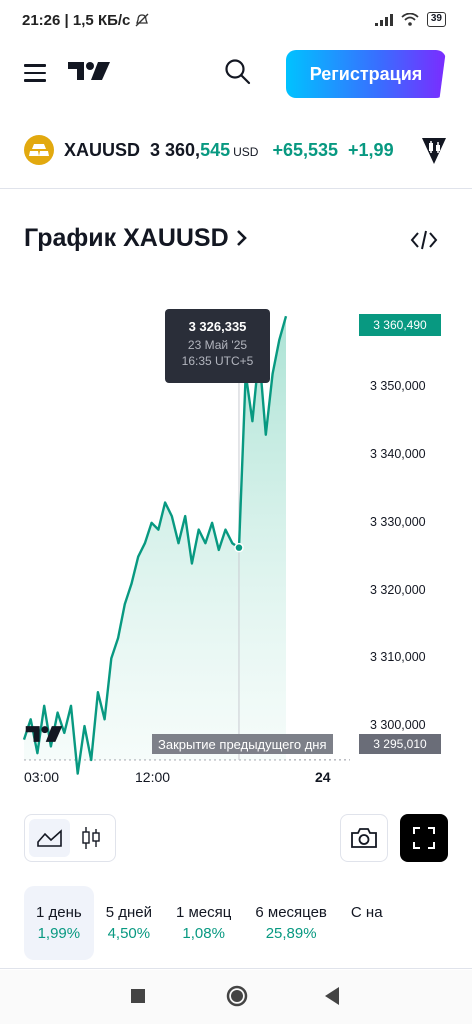 This screenshot has width=472, height=1024. I want to click on period-change: 25,89%, so click(291, 933).